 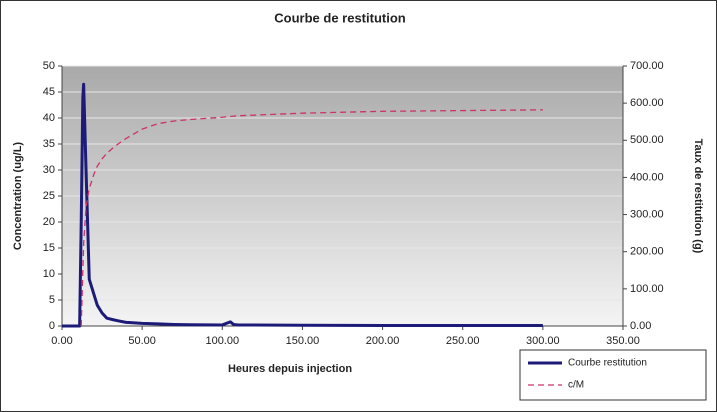 What do you see at coordinates (52, 326) in the screenshot?
I see `y-tick-label: 0` at bounding box center [52, 326].